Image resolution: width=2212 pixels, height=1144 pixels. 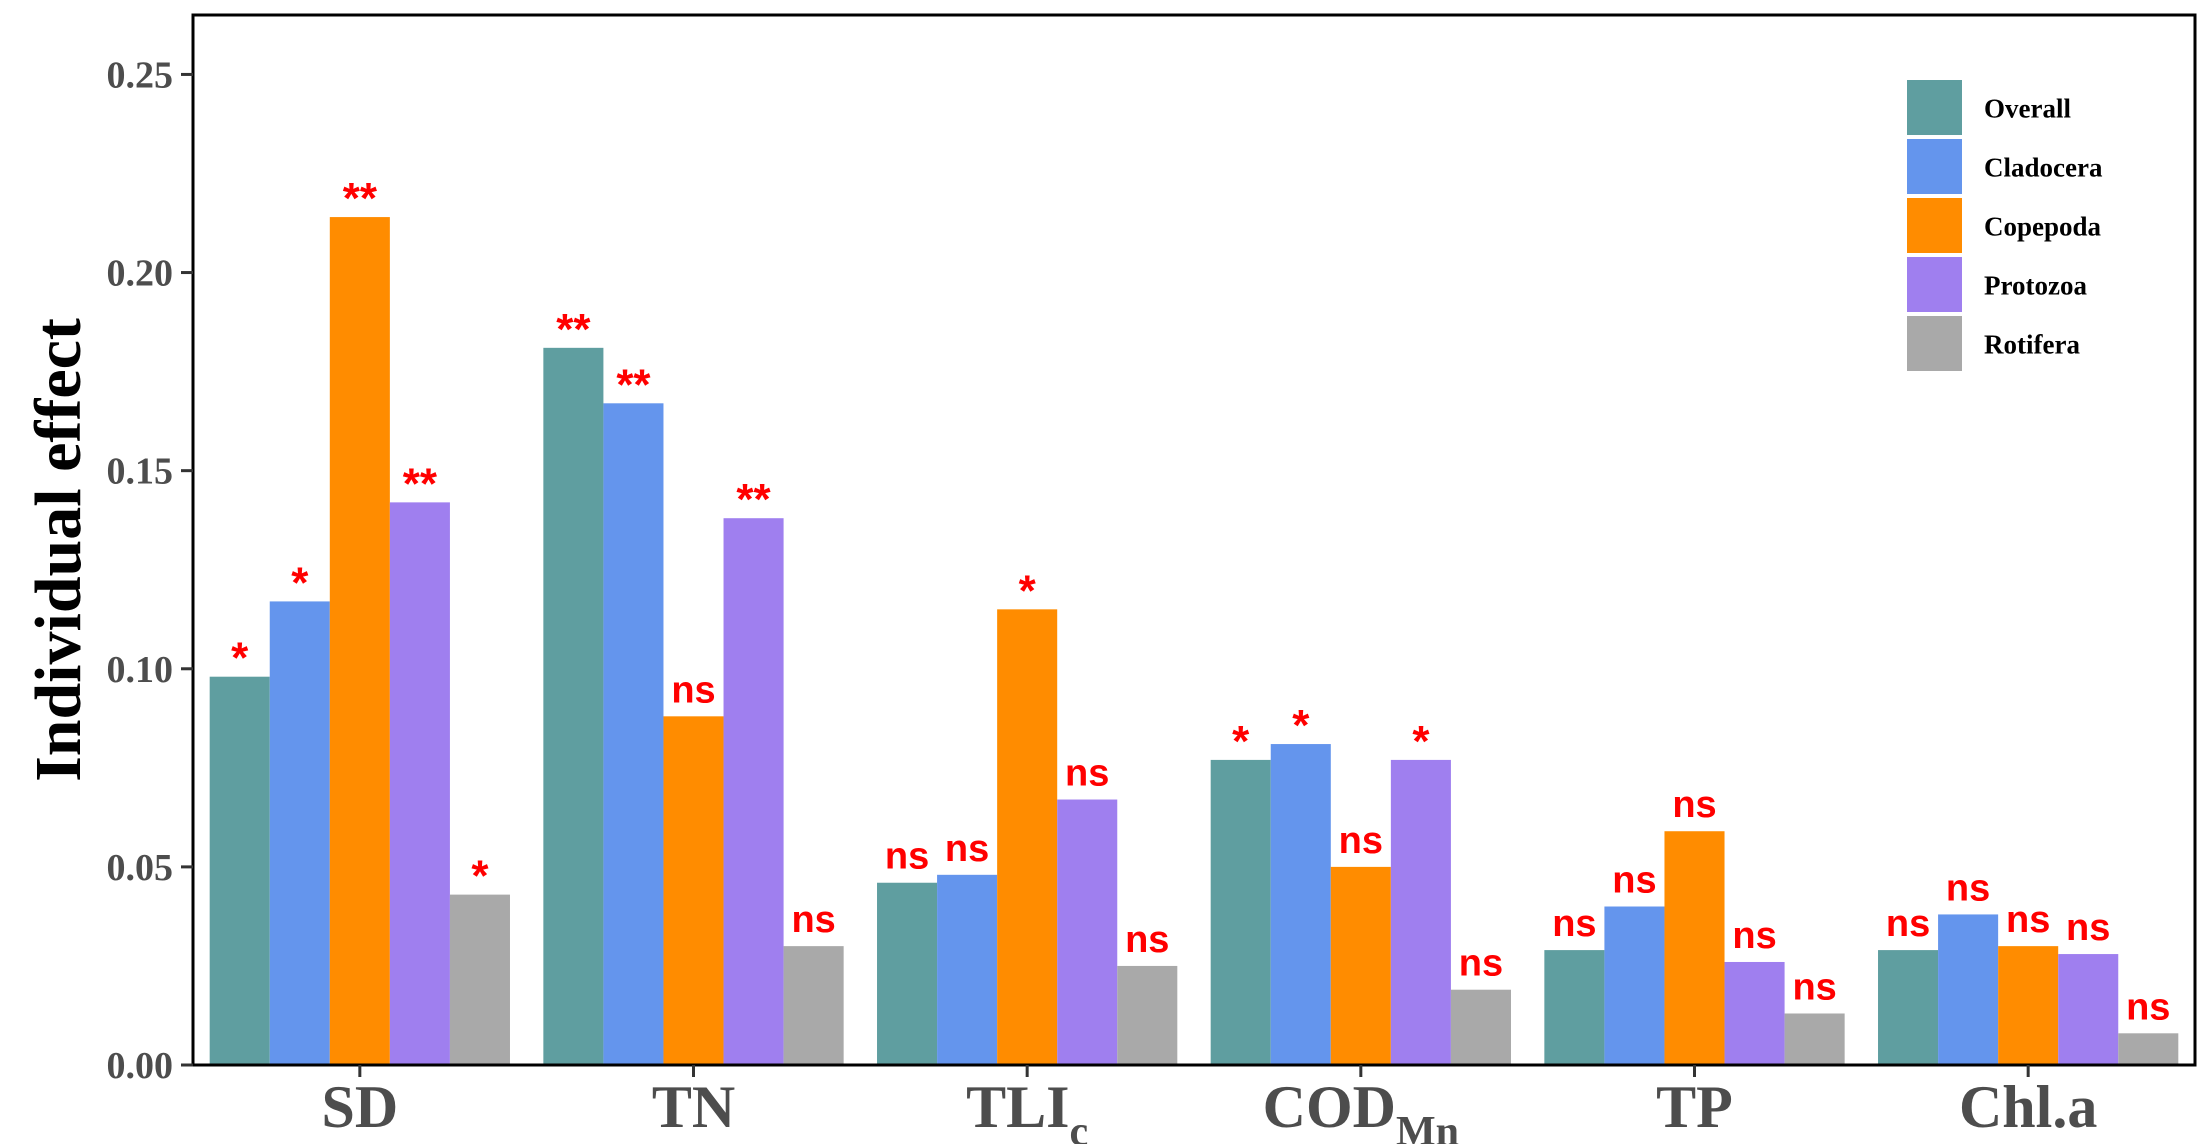 What do you see at coordinates (1361, 1109) in the screenshot?
I see `x-tick-label: CODMn` at bounding box center [1361, 1109].